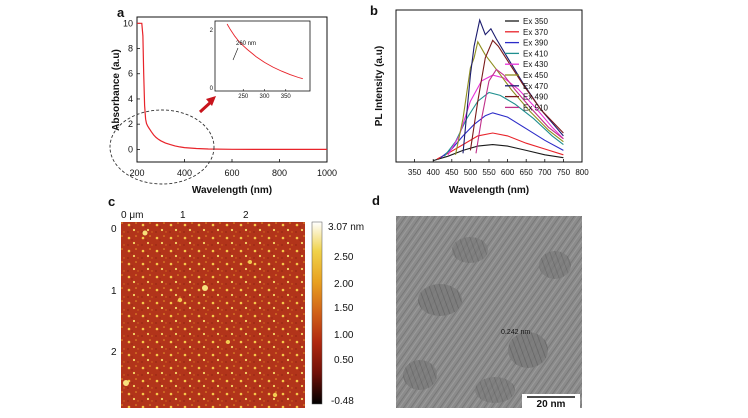 This screenshot has width=748, height=418. Describe the element at coordinates (128, 23) in the screenshot. I see `absorbance-y-tick-label: 10` at that location.